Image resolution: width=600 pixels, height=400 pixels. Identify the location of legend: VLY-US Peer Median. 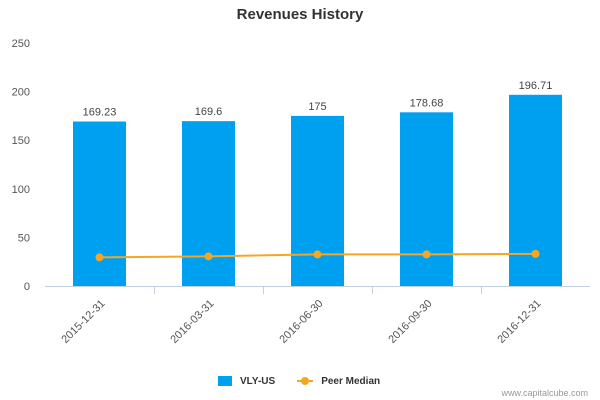
(310, 381).